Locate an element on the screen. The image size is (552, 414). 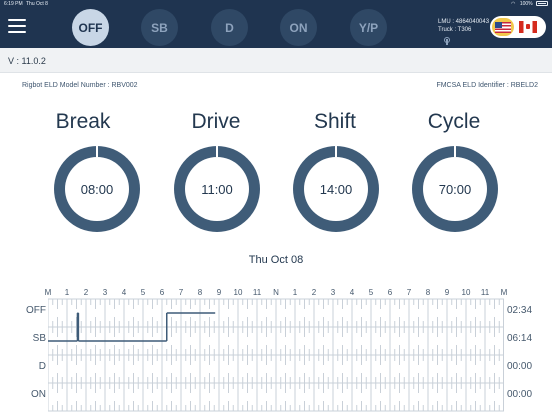
cycle-gauge: 70:00 is located at coordinates (455, 189).